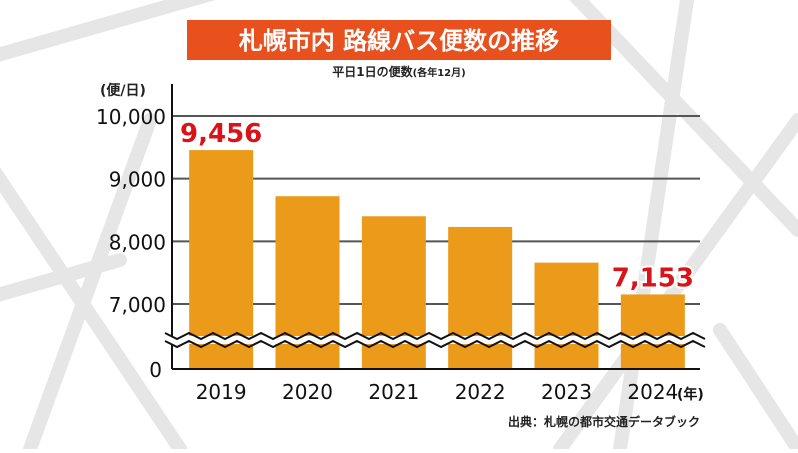 Image resolution: width=798 pixels, height=453 pixels. What do you see at coordinates (307, 392) in the screenshot?
I see `x-tick-label: 2020` at bounding box center [307, 392].